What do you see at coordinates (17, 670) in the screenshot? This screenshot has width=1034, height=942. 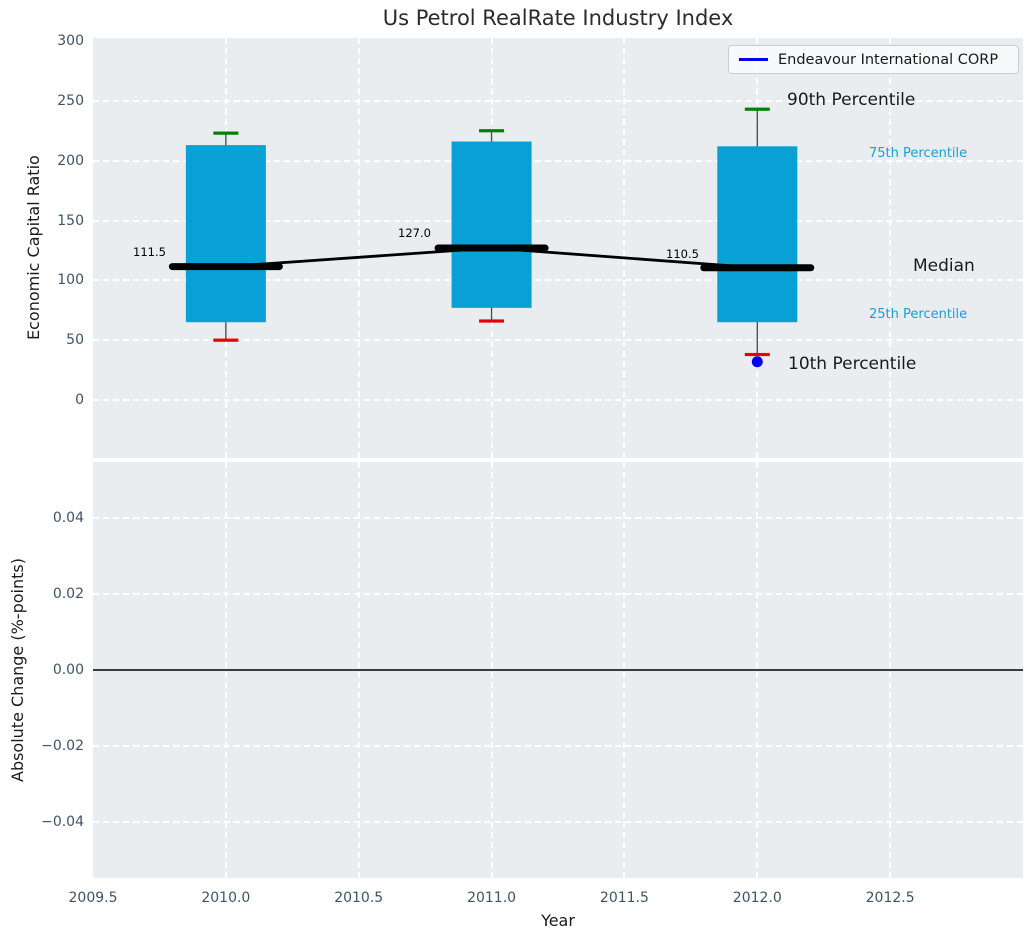 I see `y-axis-label-bottom: Absolute Change (%-points)` at bounding box center [17, 670].